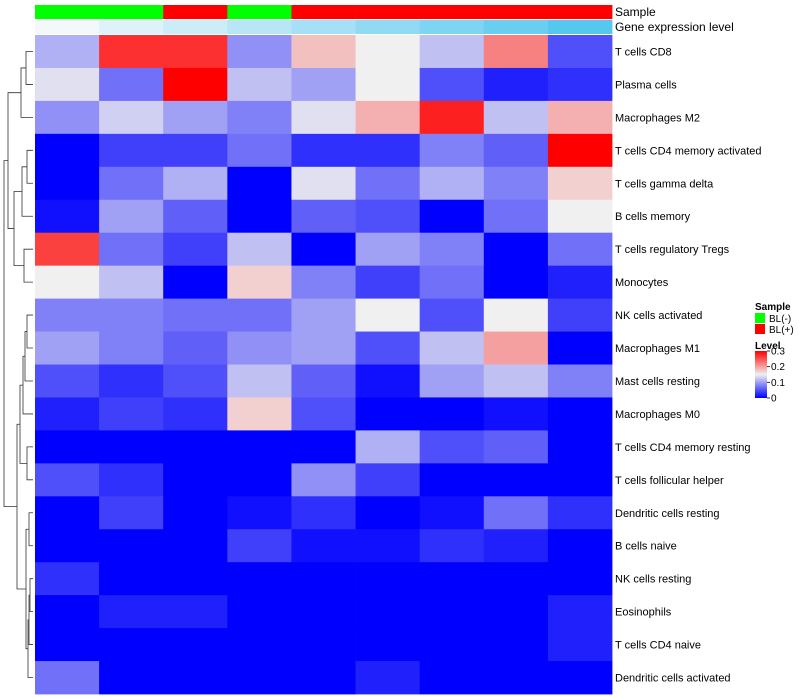  Describe the element at coordinates (774, 399) in the screenshot. I see `level-tick-label: 0` at that location.